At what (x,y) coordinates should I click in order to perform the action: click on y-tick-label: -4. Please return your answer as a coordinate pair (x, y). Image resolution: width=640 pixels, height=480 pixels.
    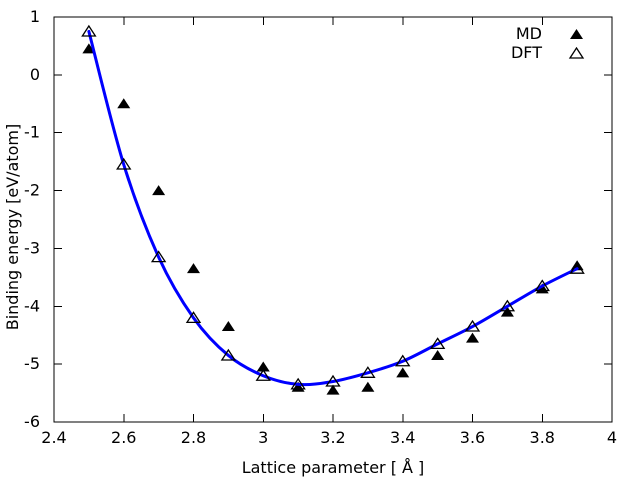
    Looking at the image, I should click on (32, 305).